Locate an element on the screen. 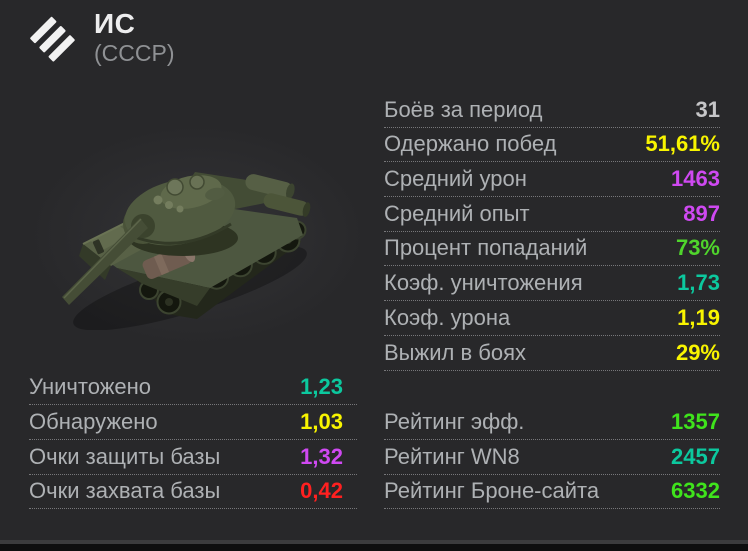  stat-label: Рейтинг Броне-сайта is located at coordinates (492, 491).